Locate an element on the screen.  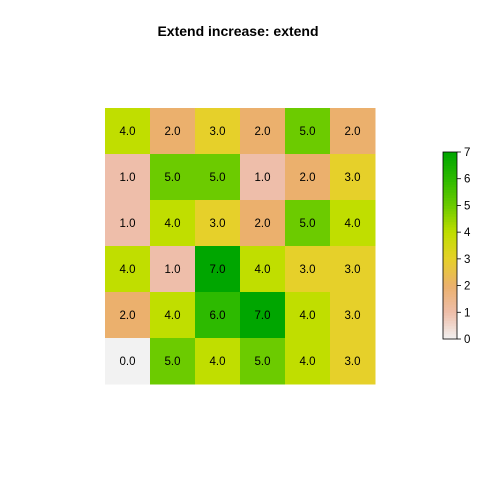
legend-tick-label: 0 is located at coordinates (467, 340).